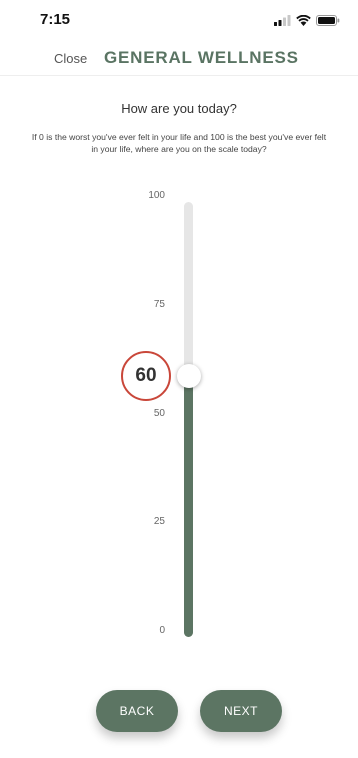 This screenshot has width=358, height=758. Describe the element at coordinates (159, 304) in the screenshot. I see `tick-label: 75` at that location.